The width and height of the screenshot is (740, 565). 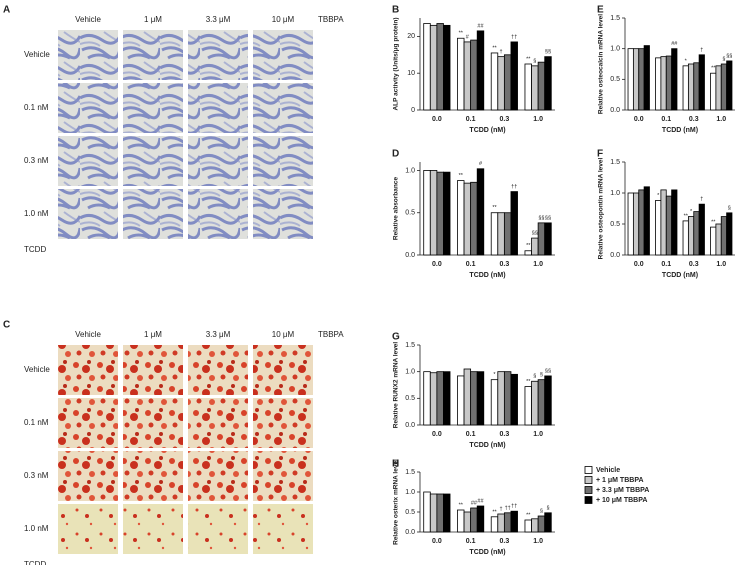 What do you see at coordinates (36, 528) in the screenshot?
I see `row-label: 1.0 nM` at bounding box center [36, 528].